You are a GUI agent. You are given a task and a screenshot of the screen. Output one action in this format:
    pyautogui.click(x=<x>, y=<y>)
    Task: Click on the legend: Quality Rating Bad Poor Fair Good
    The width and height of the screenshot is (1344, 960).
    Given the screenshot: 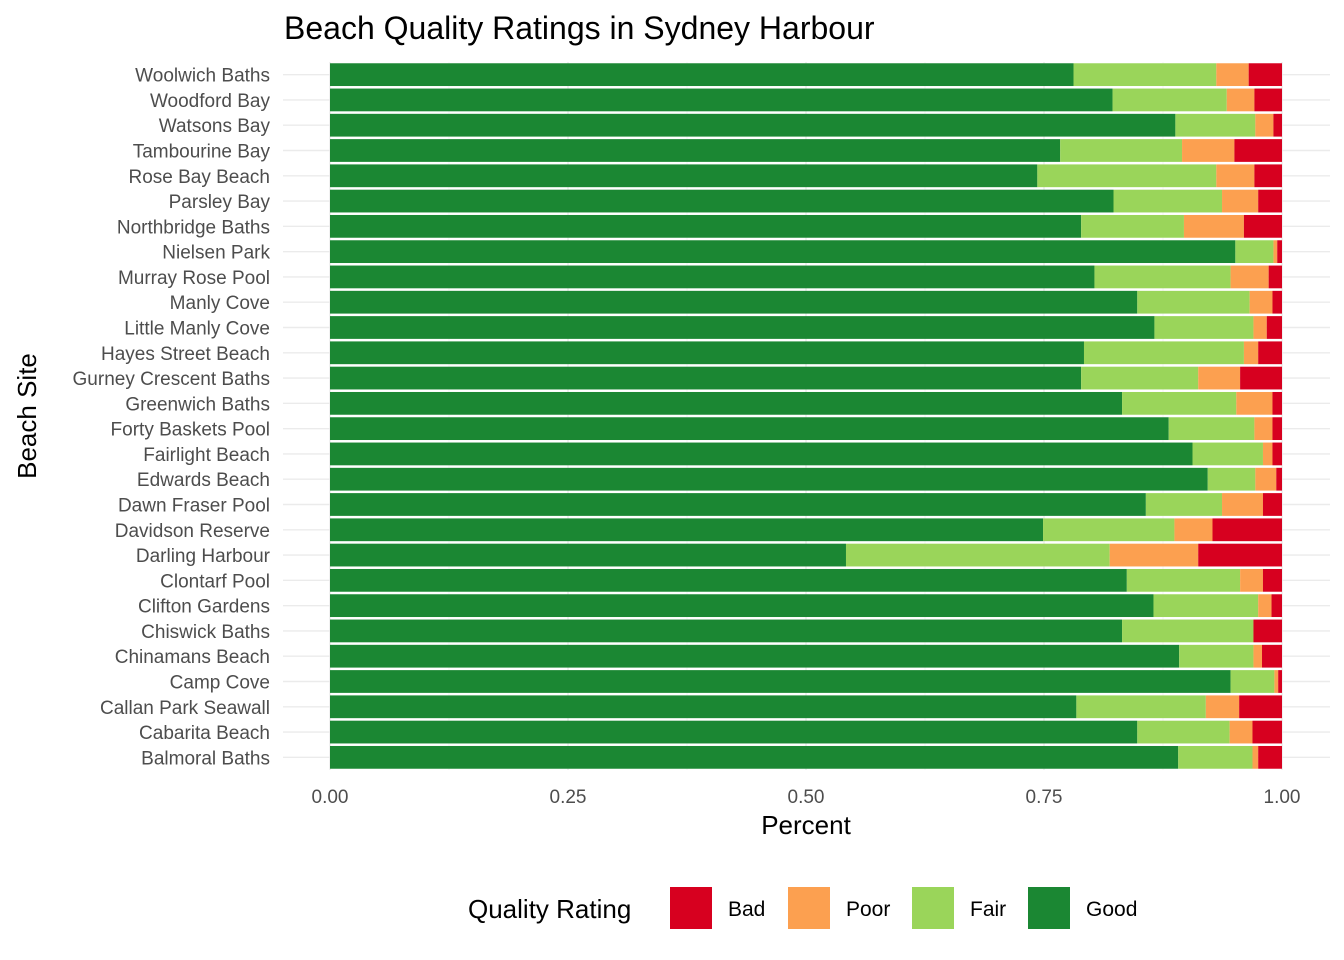 What is the action you would take?
    pyautogui.click(x=802, y=908)
    